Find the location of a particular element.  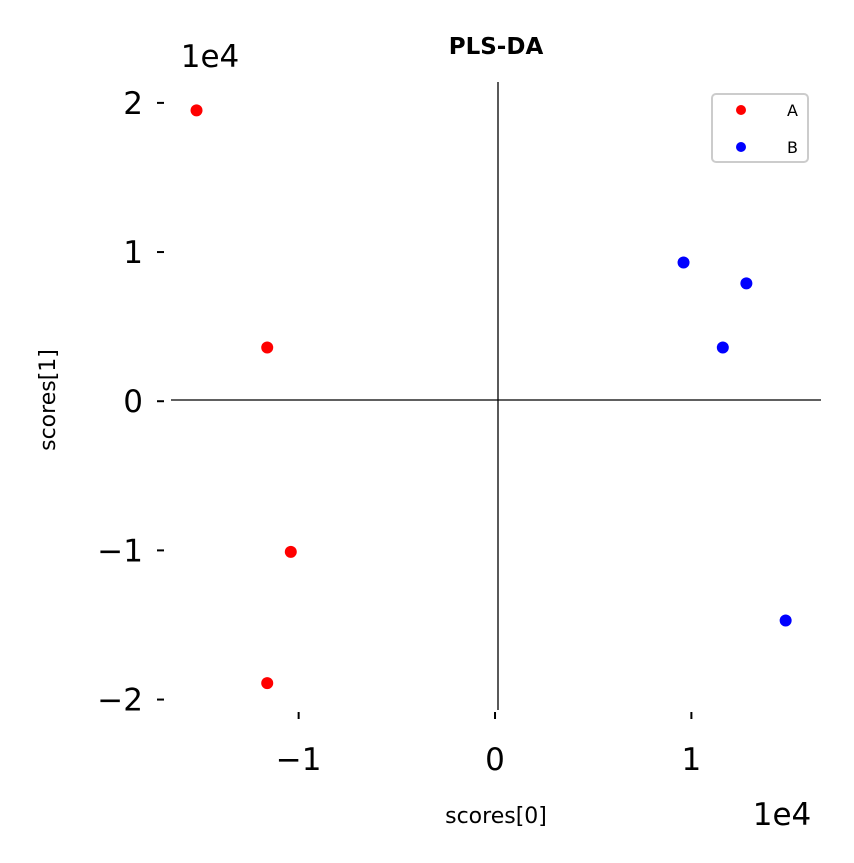

x-tick-label: 1 is located at coordinates (692, 760).